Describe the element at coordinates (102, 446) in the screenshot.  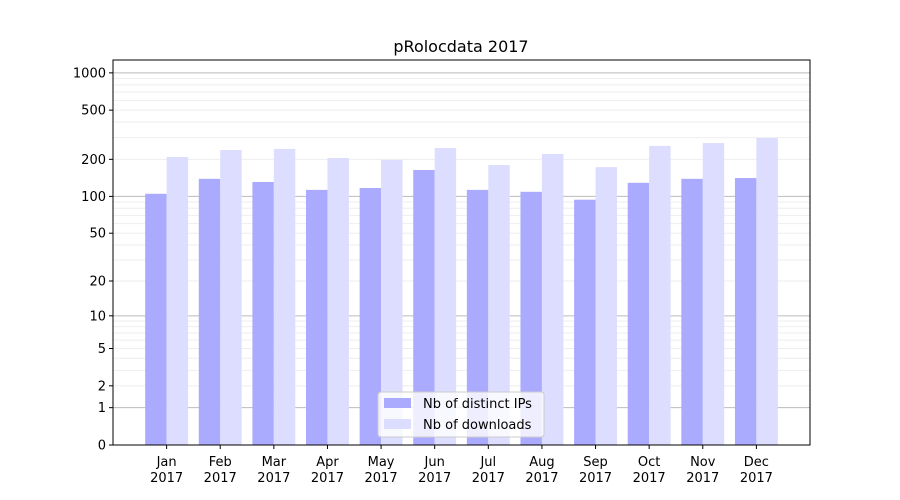
I see `y-tick-label: 0` at that location.